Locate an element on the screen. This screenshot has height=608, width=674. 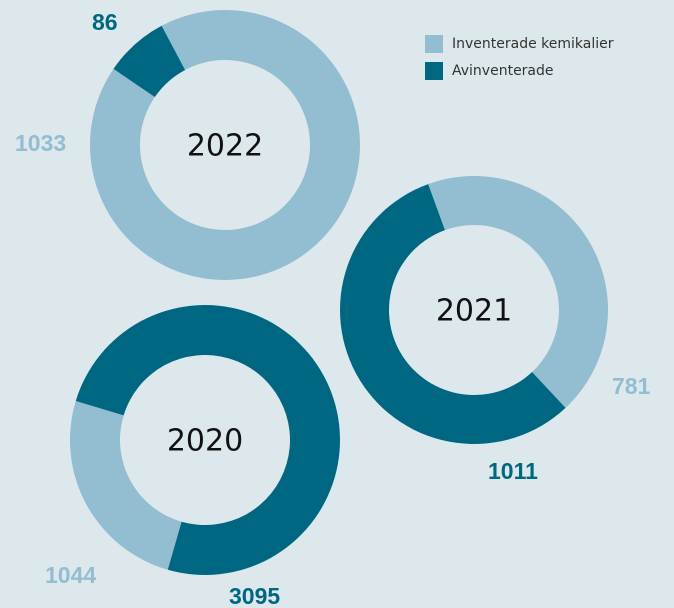
value-label: 1033 is located at coordinates (40, 143).